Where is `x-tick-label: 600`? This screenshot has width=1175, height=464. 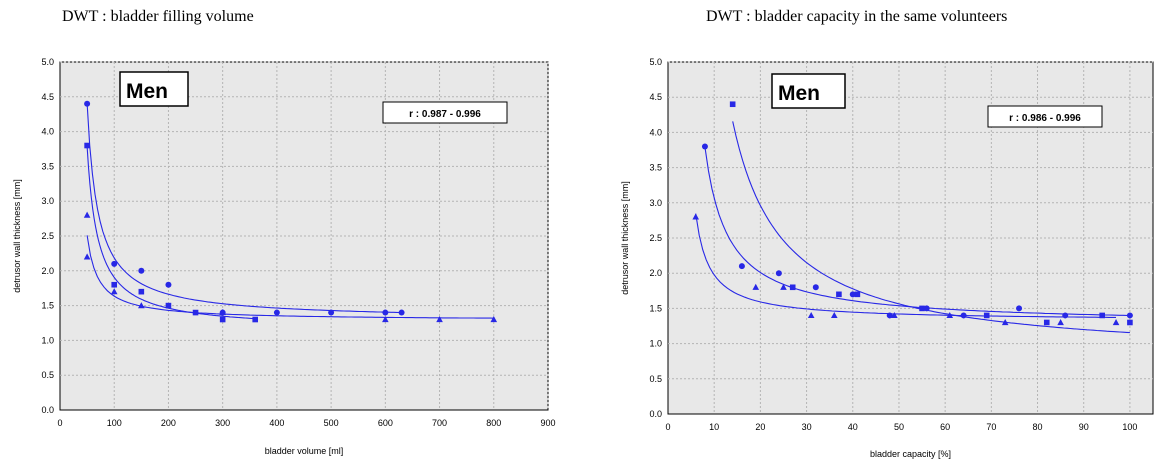 x-tick-label: 600 is located at coordinates (385, 423).